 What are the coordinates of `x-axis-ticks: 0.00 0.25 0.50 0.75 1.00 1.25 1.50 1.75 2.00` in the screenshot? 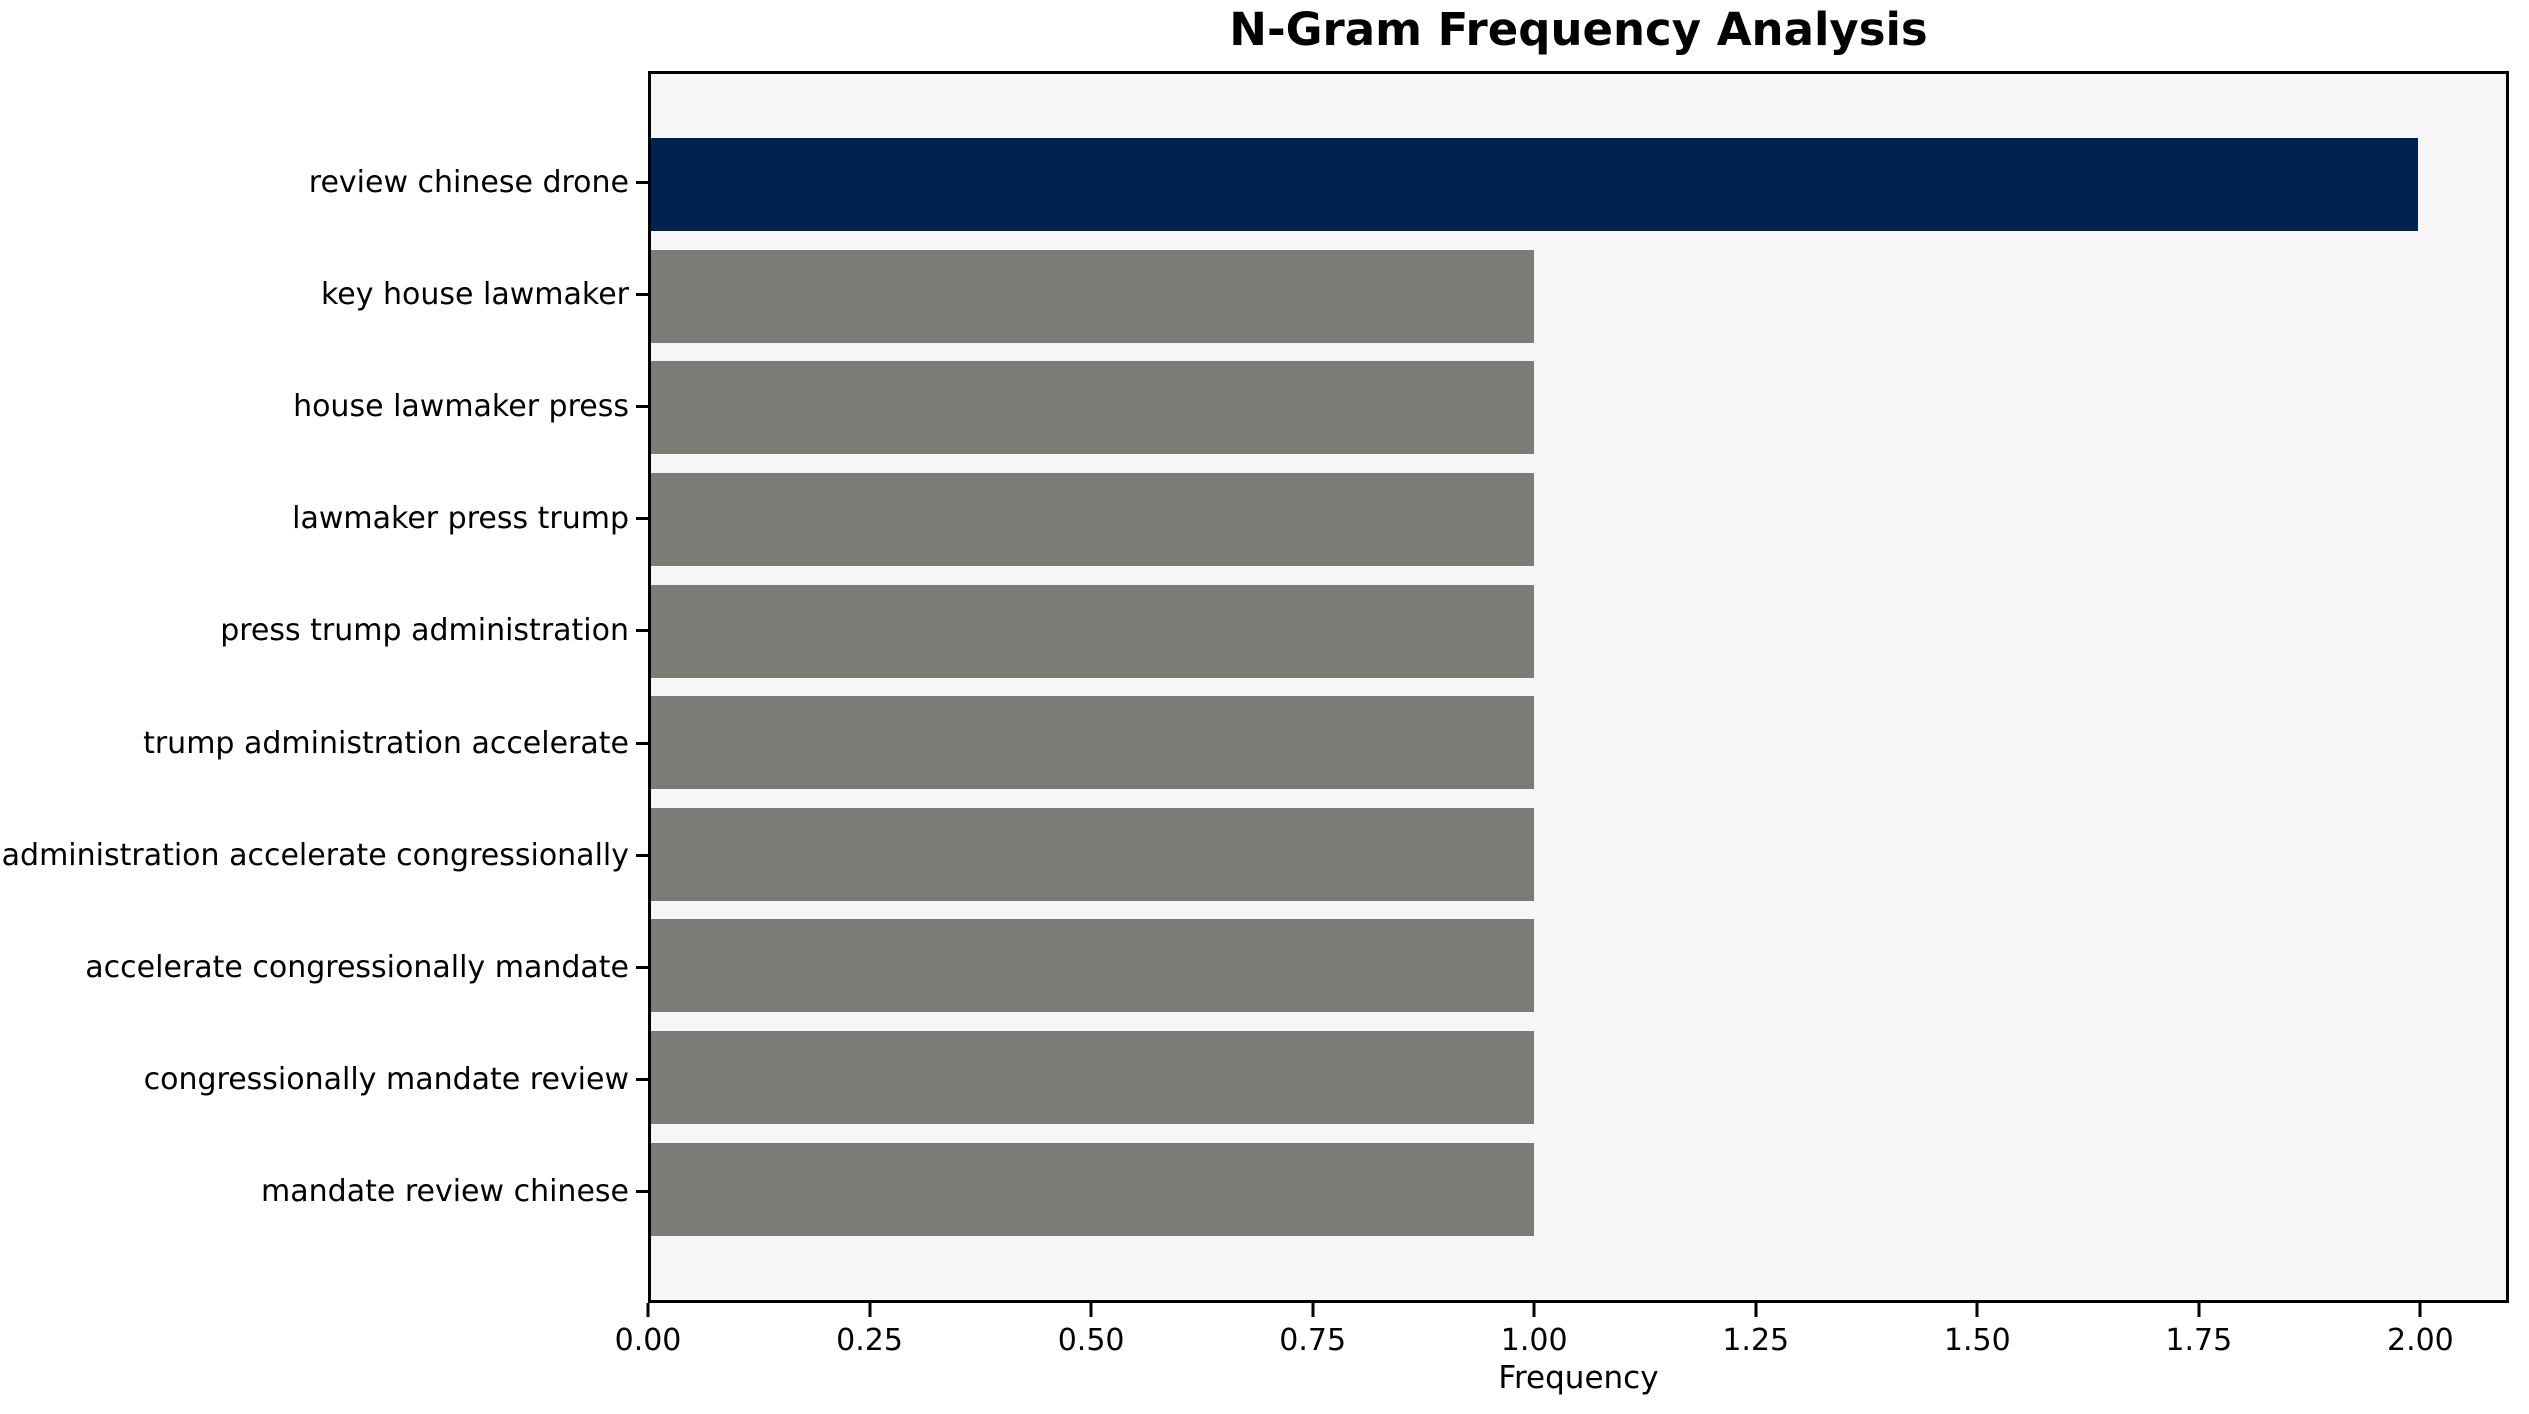 It's located at (1562, 1343).